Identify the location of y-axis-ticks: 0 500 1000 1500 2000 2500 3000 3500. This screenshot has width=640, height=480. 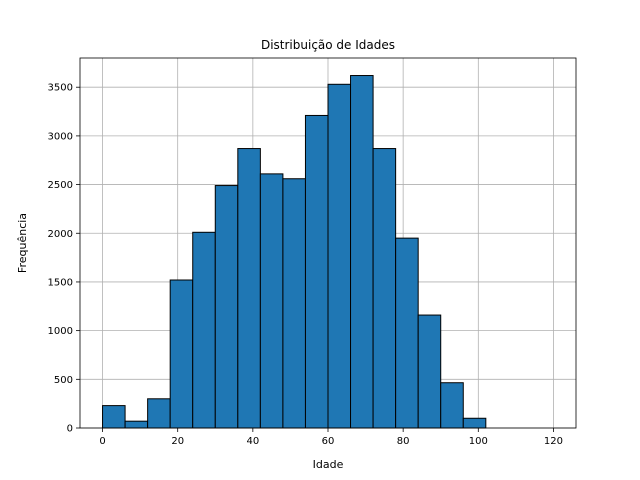
(64, 259).